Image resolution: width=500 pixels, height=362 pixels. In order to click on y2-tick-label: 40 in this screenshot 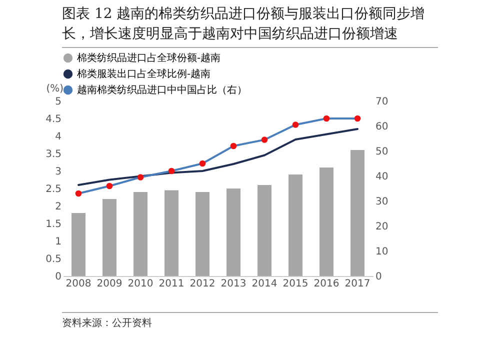, I will do `click(382, 177)`.